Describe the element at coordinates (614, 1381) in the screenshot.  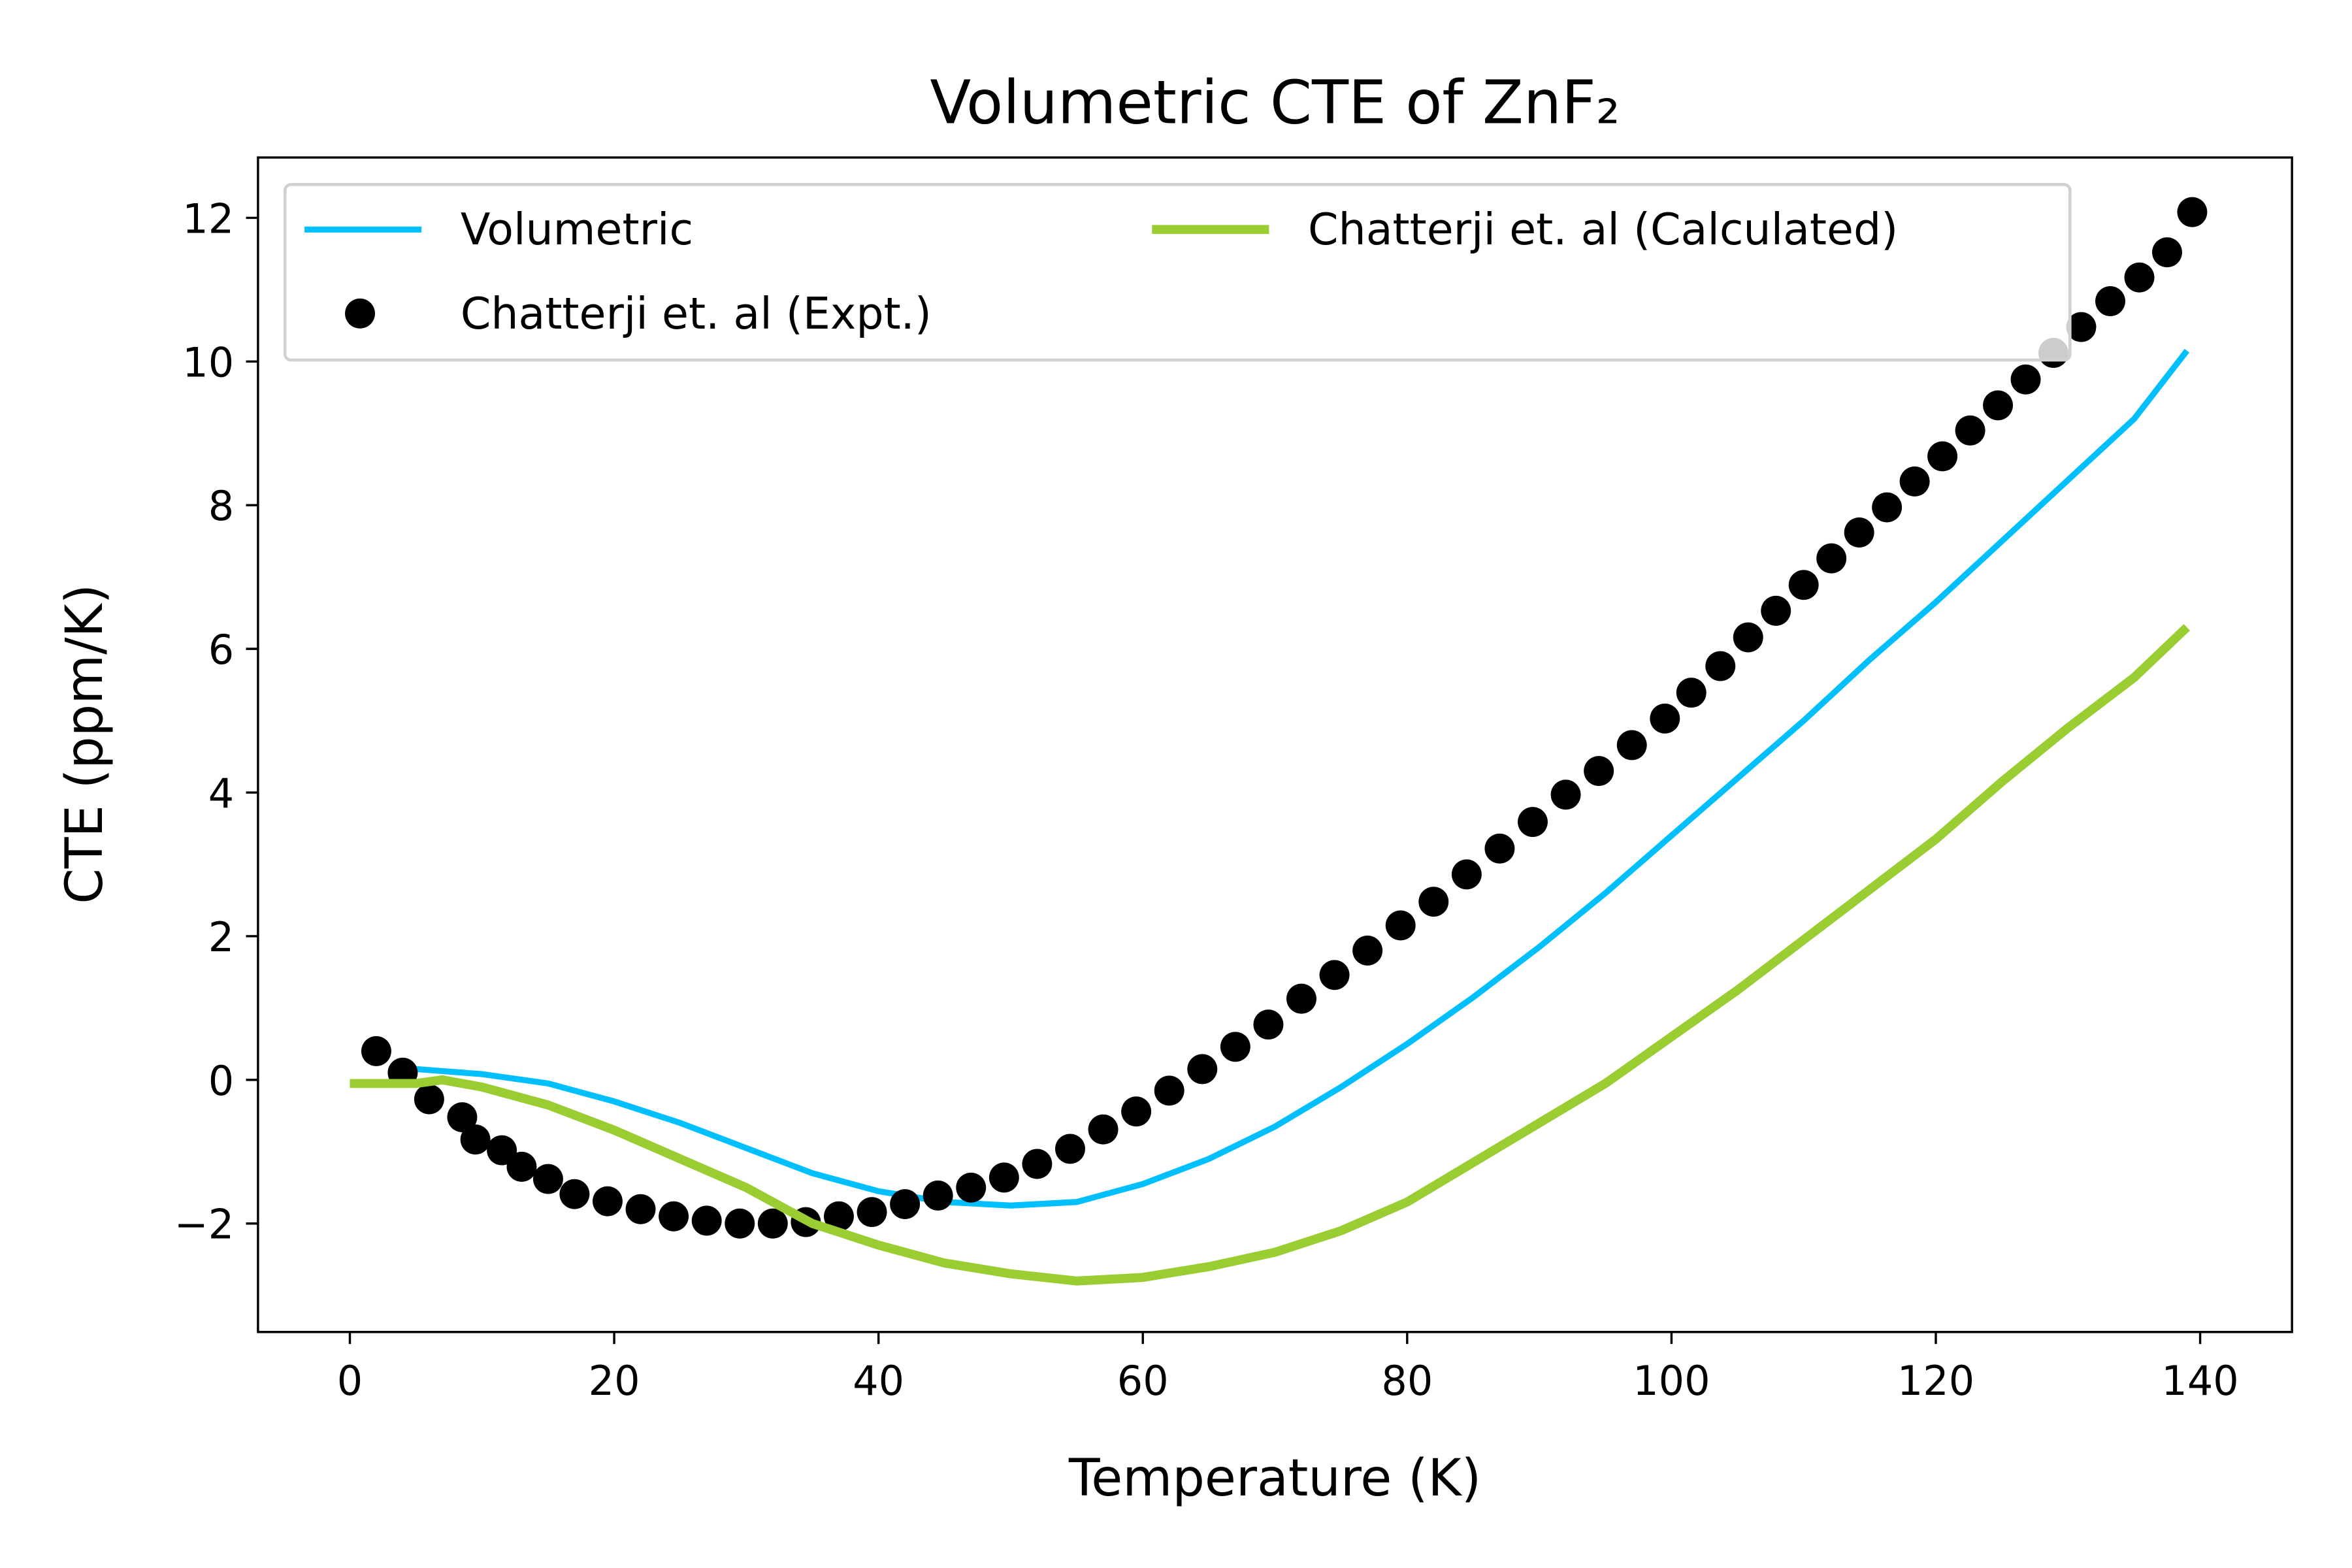
I see `x-tick-label: 20` at that location.